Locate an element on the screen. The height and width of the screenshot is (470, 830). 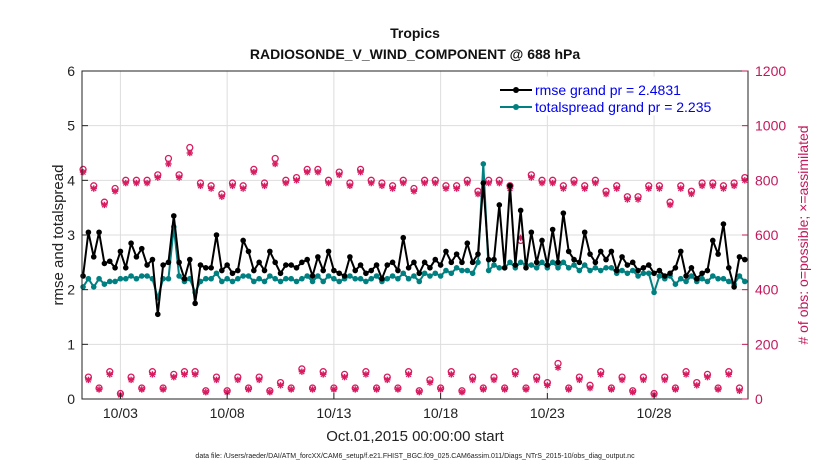
right-axis-label: # of obs: o=possible; ×=assimilated is located at coordinates (803, 234).